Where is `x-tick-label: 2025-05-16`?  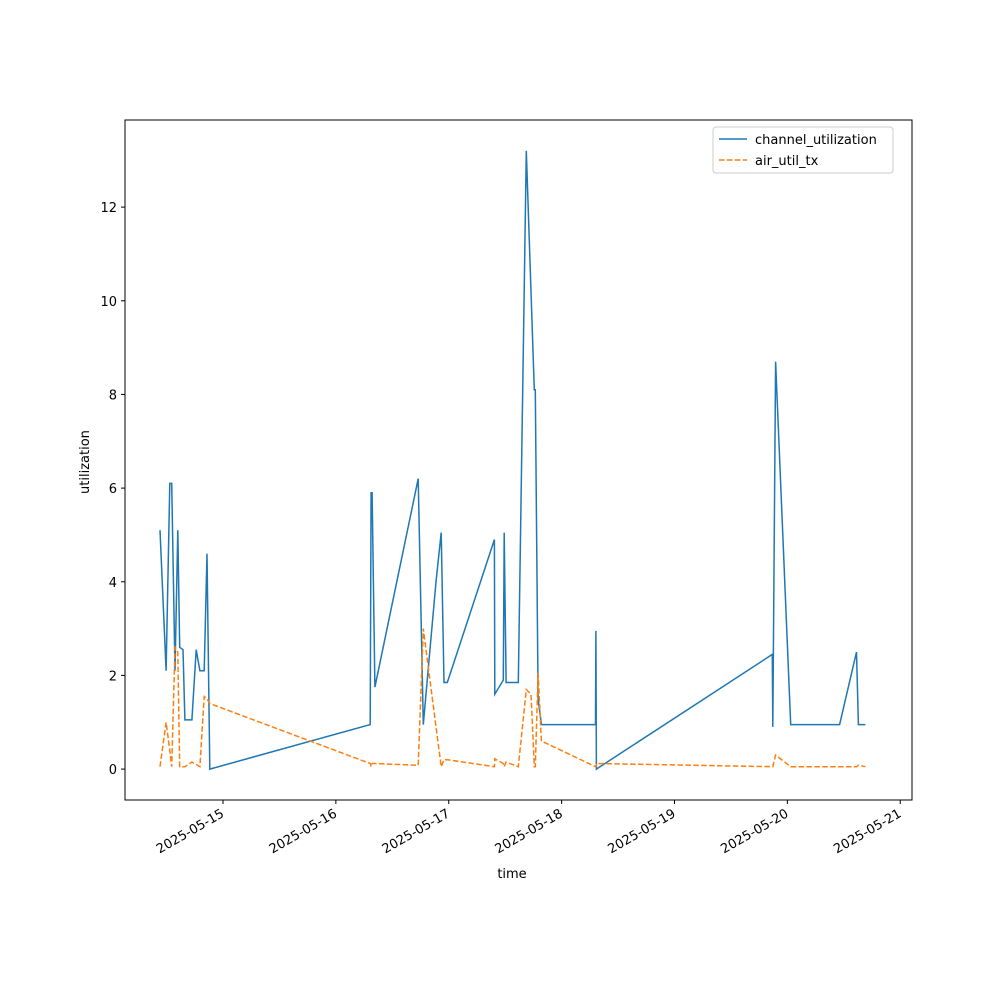 x-tick-label: 2025-05-16 is located at coordinates (303, 831).